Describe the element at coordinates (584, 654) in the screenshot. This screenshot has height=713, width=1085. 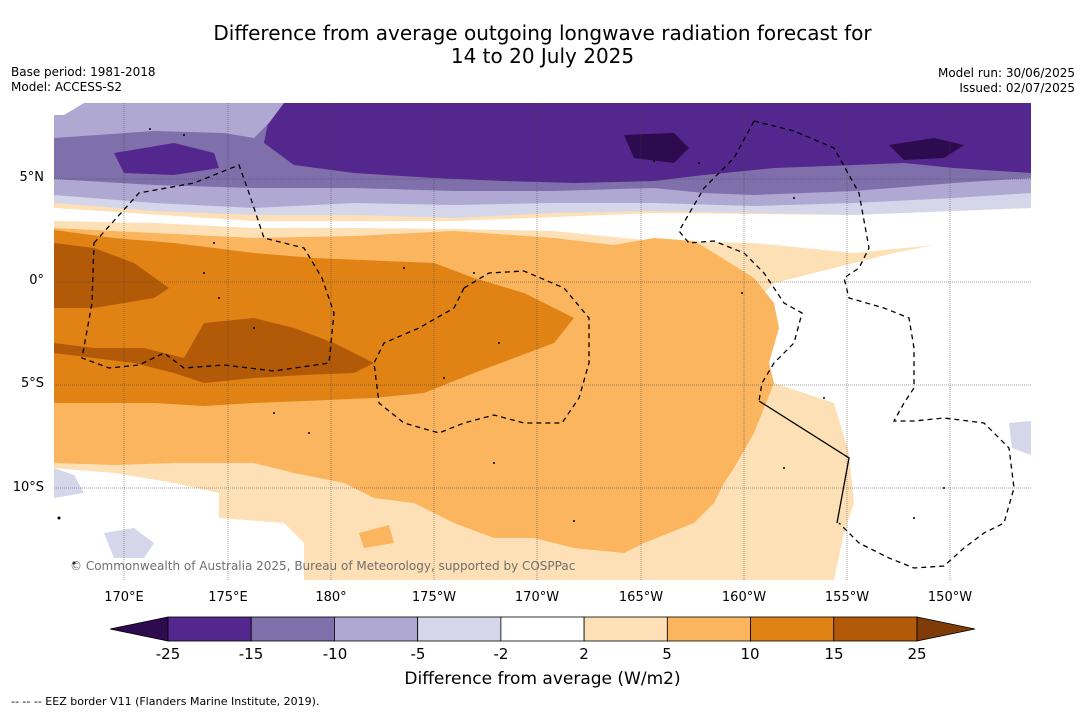
I see `colorbar-tick-2: 2` at that location.